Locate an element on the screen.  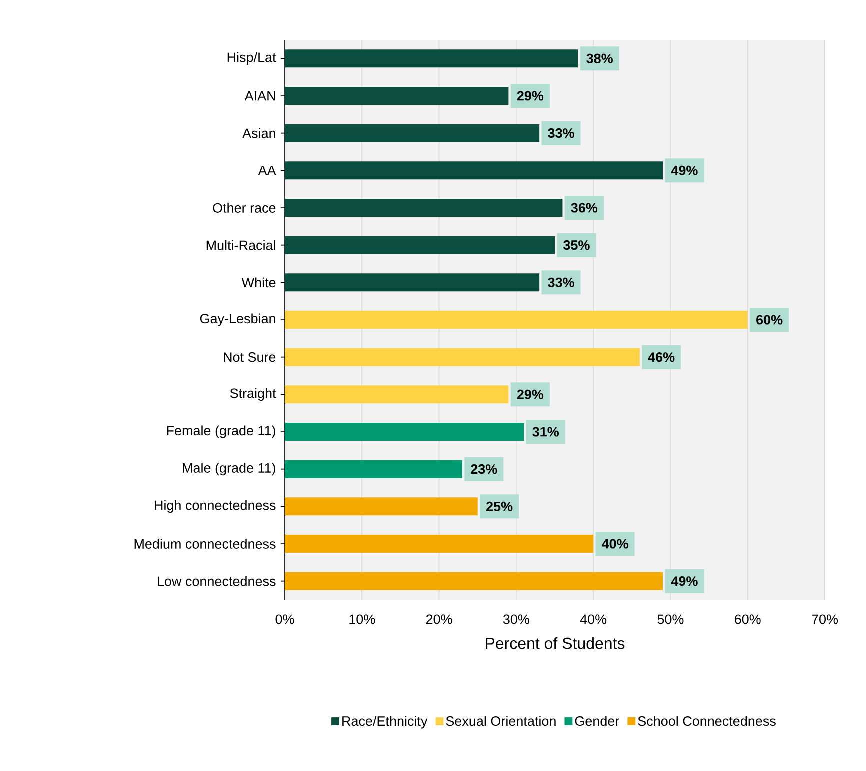
data-label: 40% is located at coordinates (615, 544).